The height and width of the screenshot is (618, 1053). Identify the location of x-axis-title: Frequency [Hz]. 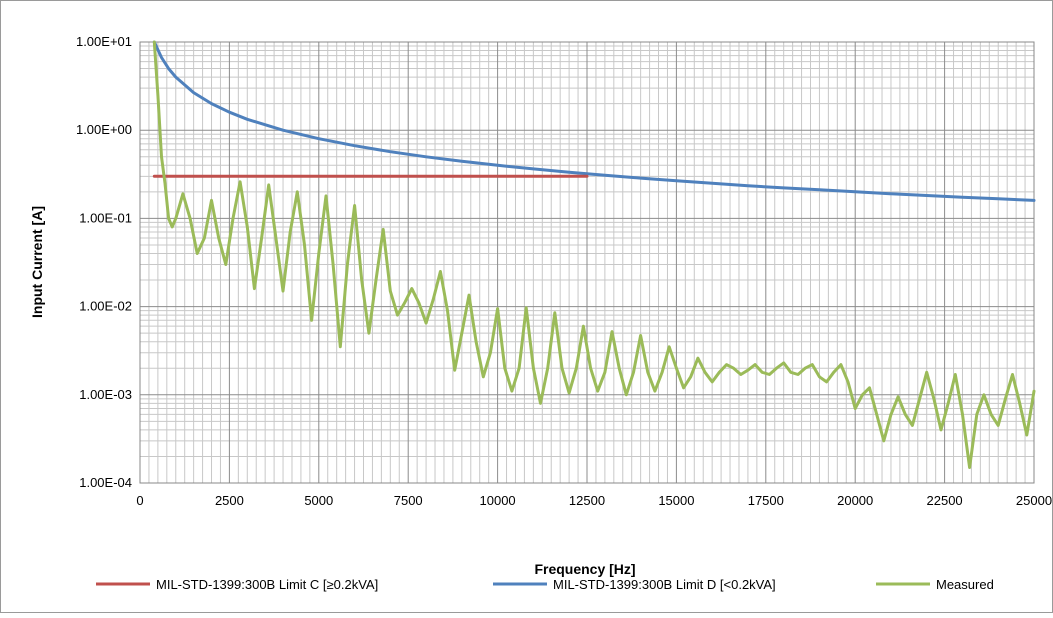
(584, 569).